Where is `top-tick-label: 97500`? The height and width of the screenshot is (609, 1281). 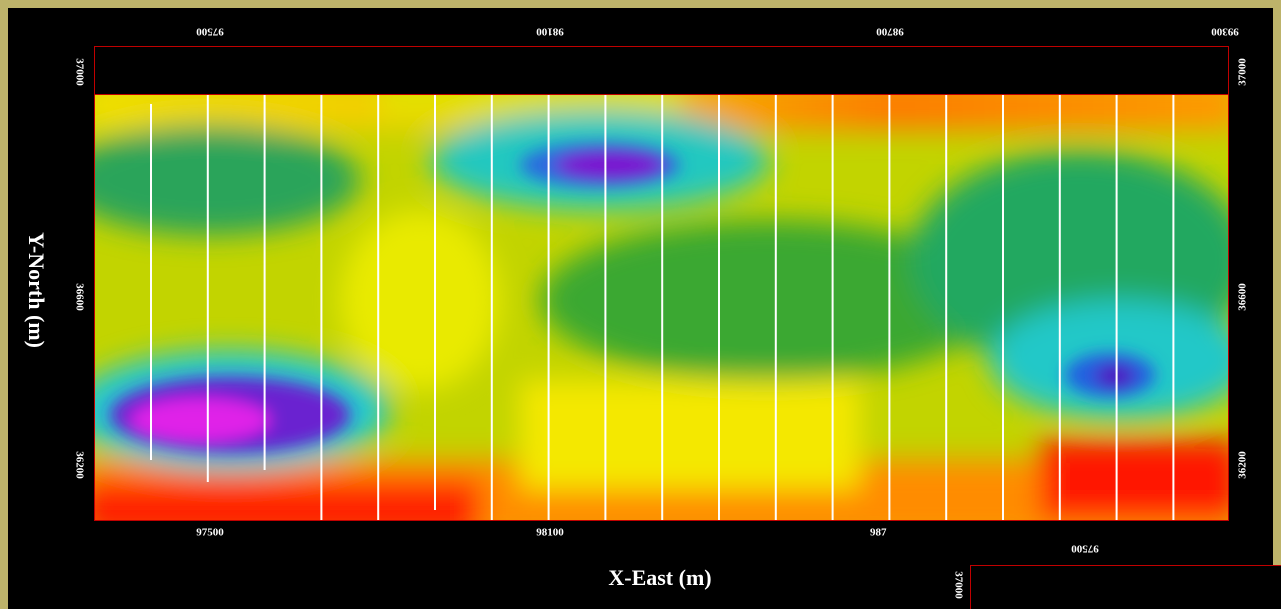
top-tick-label: 97500 is located at coordinates (210, 31).